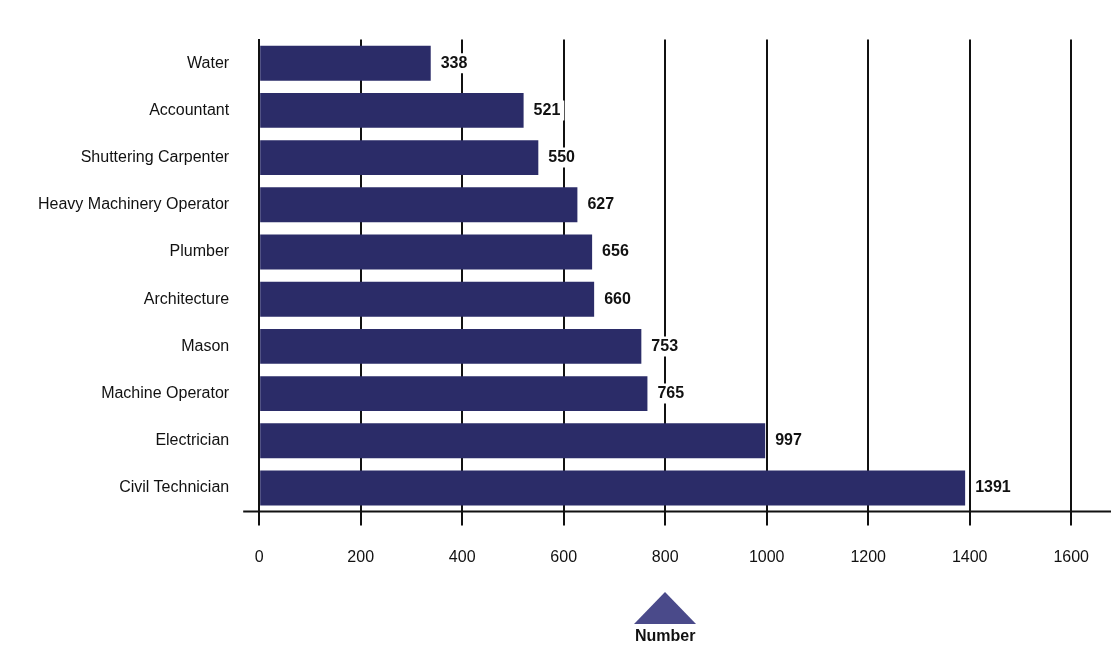  What do you see at coordinates (1071, 556) in the screenshot?
I see `x-tick-label: 1600` at bounding box center [1071, 556].